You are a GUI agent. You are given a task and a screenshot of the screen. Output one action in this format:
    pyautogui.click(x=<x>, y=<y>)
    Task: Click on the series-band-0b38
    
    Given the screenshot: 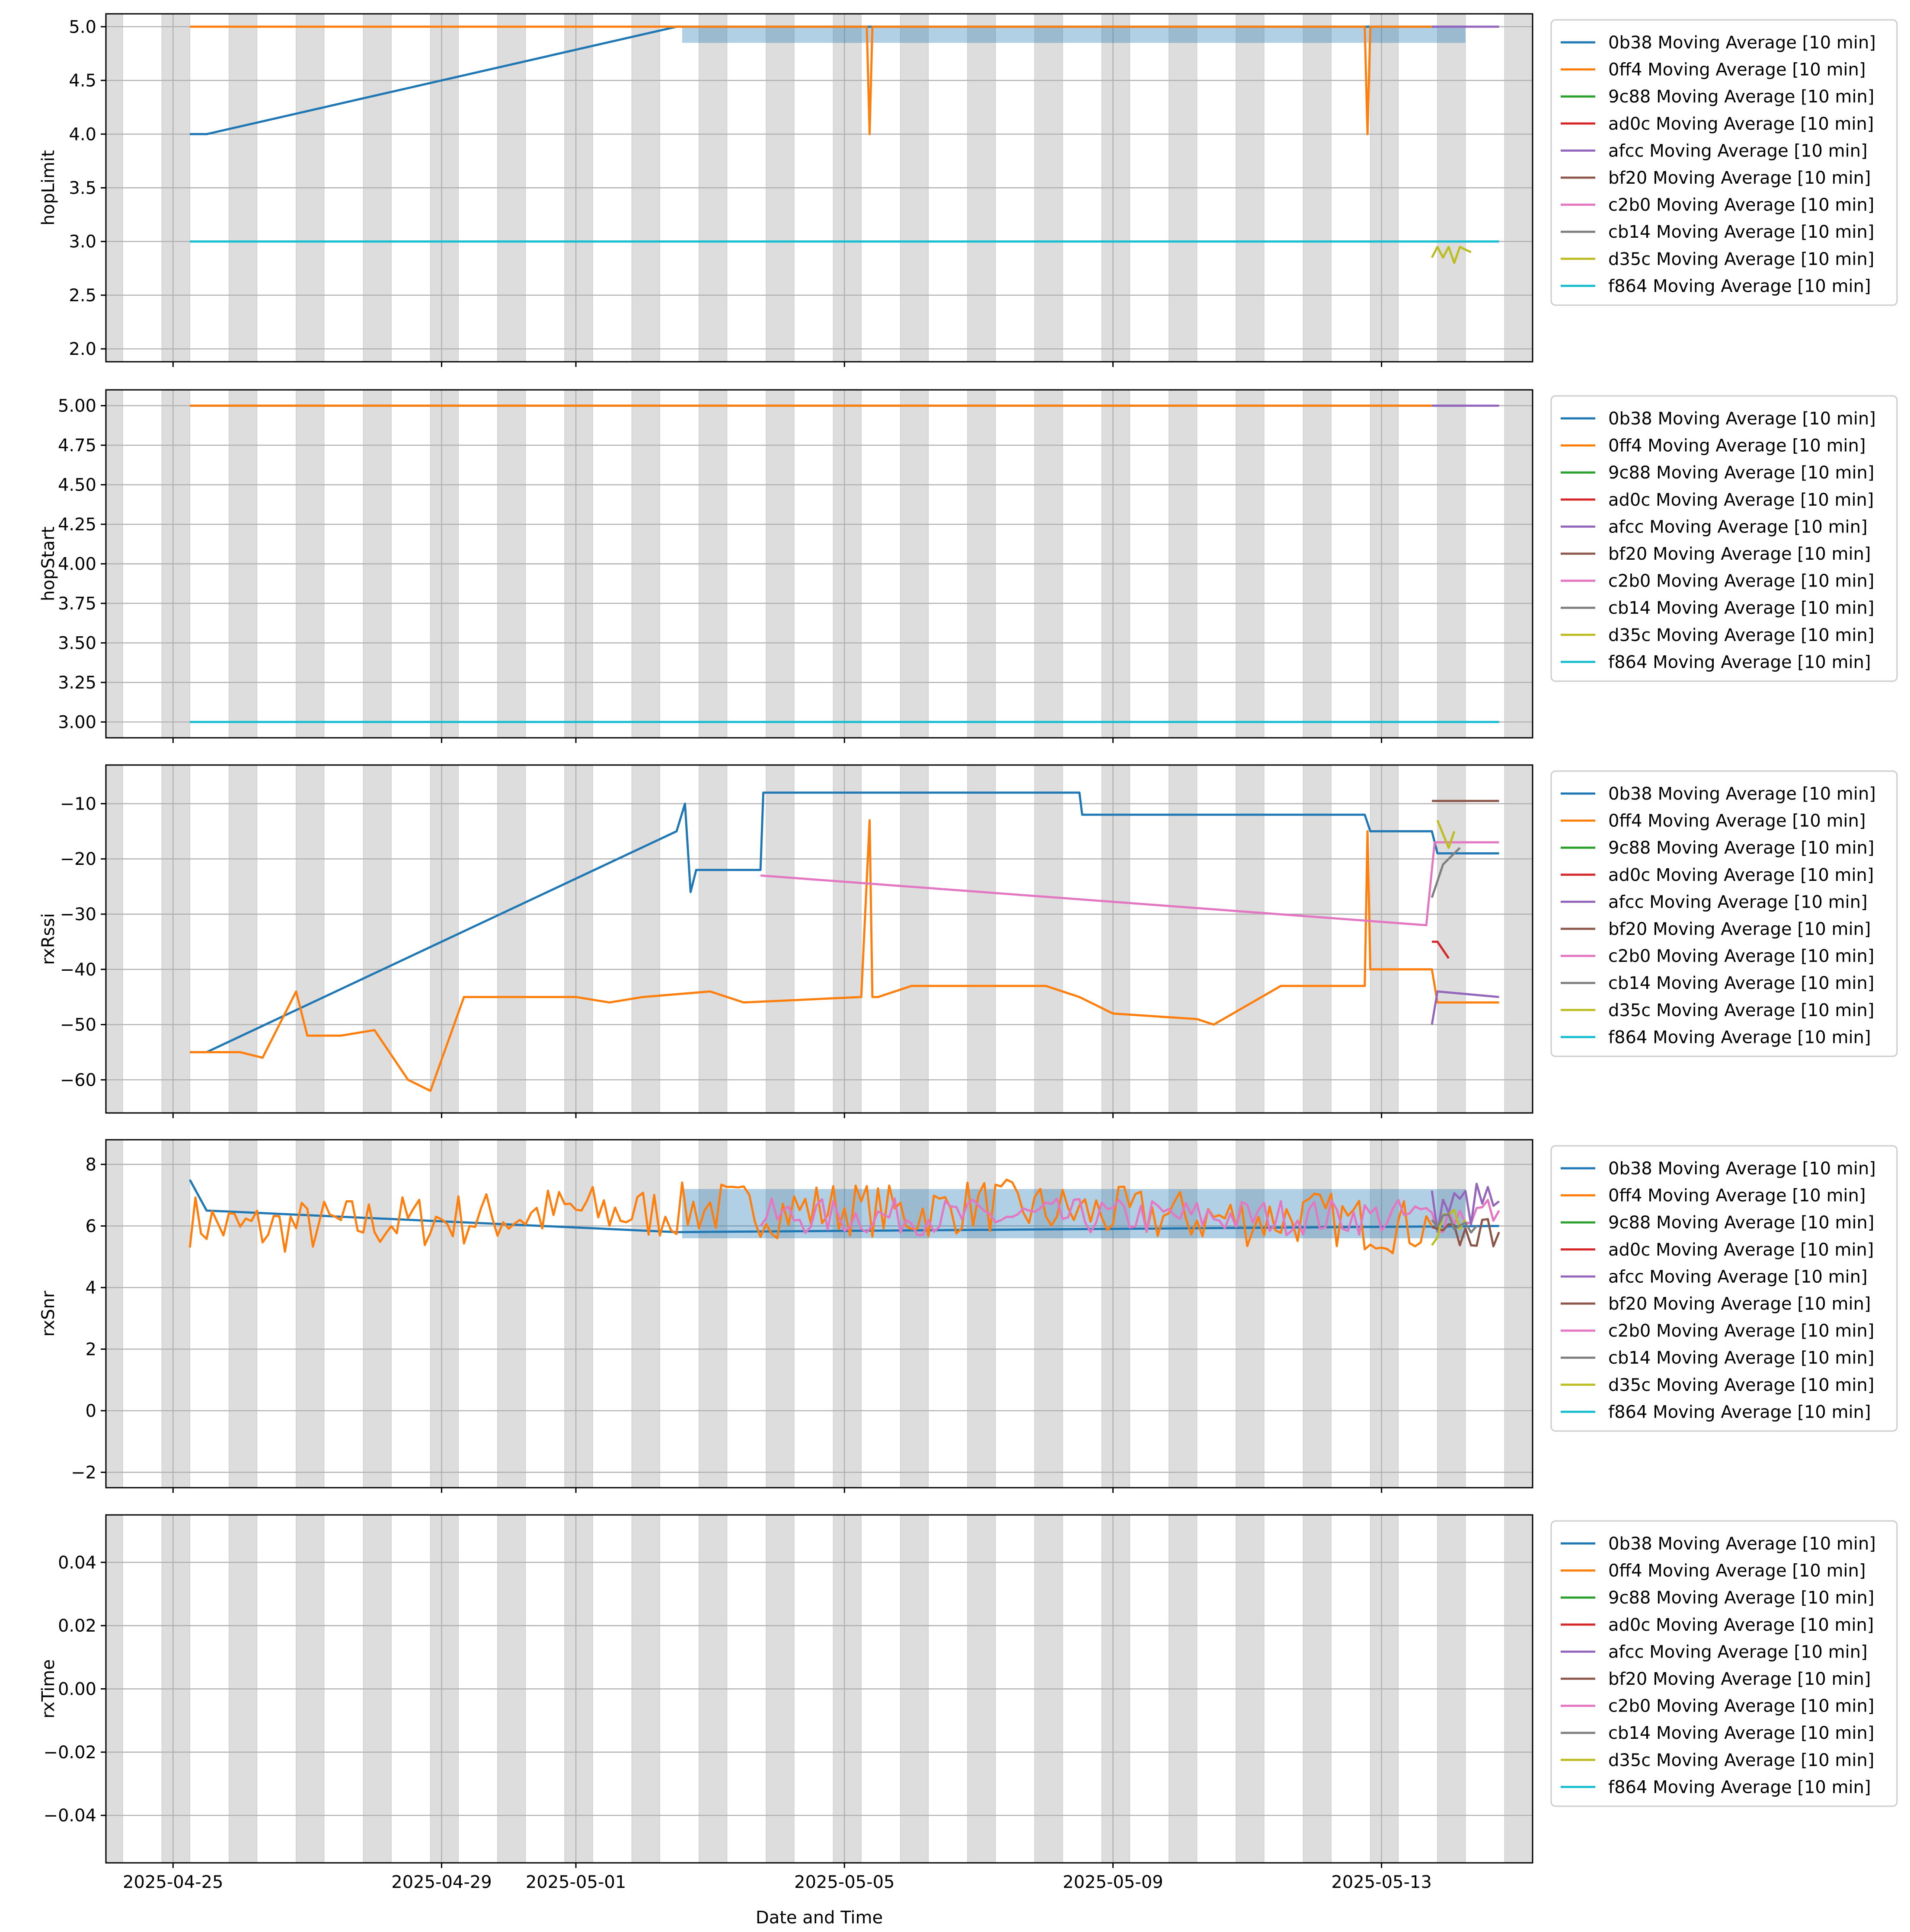 What is the action you would take?
    pyautogui.click(x=1074, y=34)
    